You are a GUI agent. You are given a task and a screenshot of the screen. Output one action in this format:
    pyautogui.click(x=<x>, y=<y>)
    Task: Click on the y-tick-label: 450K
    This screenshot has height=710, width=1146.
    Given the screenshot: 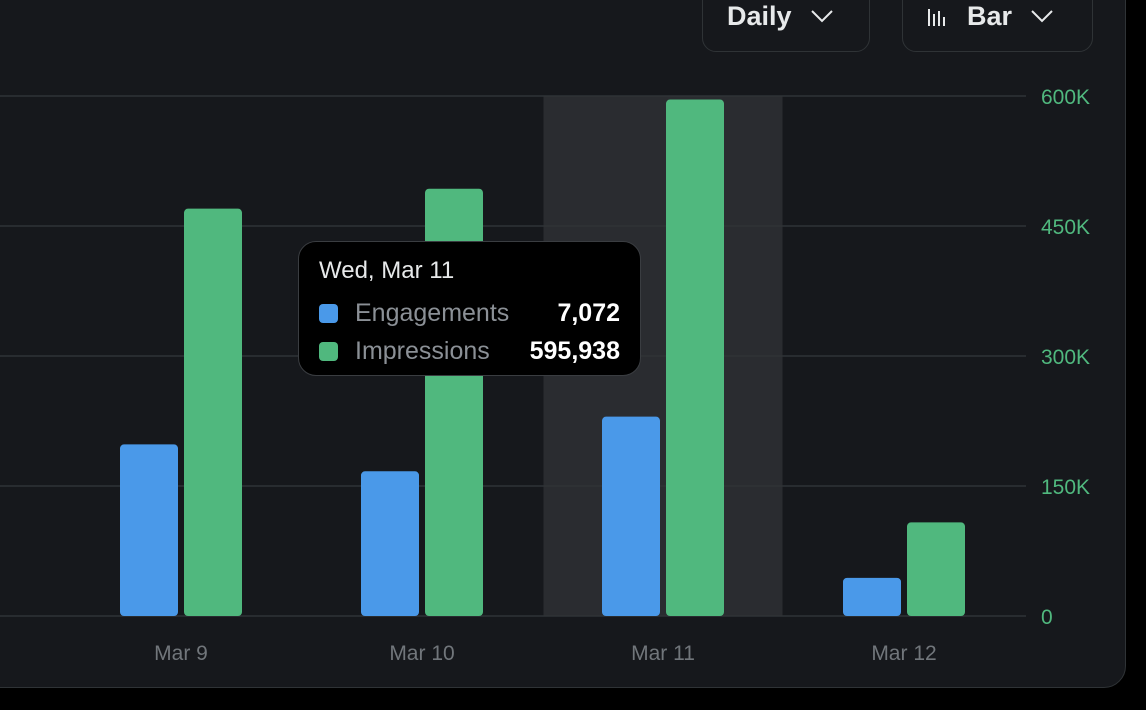 What is the action you would take?
    pyautogui.click(x=1065, y=227)
    